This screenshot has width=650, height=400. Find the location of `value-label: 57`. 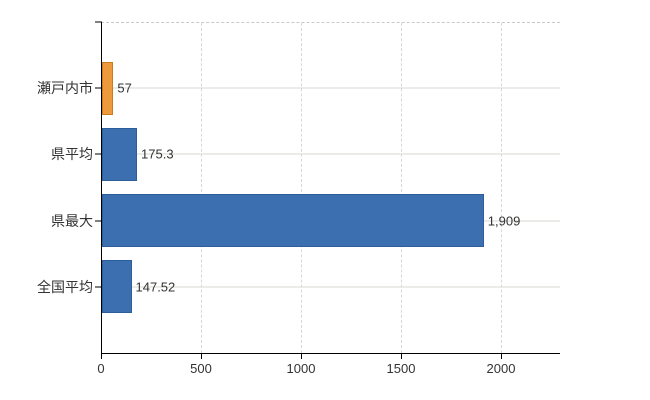

value-label: 57 is located at coordinates (124, 88).